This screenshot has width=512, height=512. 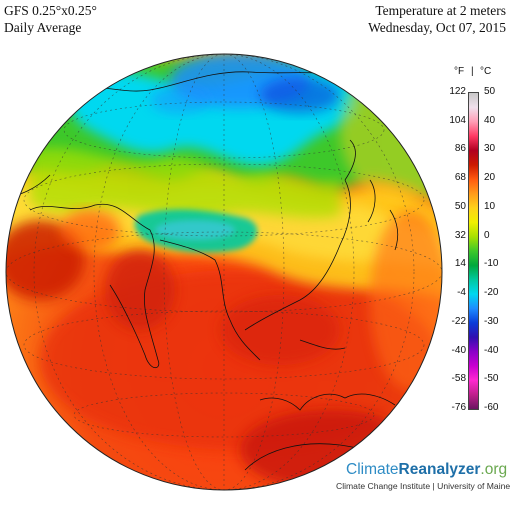 What do you see at coordinates (439, 469) in the screenshot?
I see `brand-part-reanalyzer: Reanalyzer` at bounding box center [439, 469].